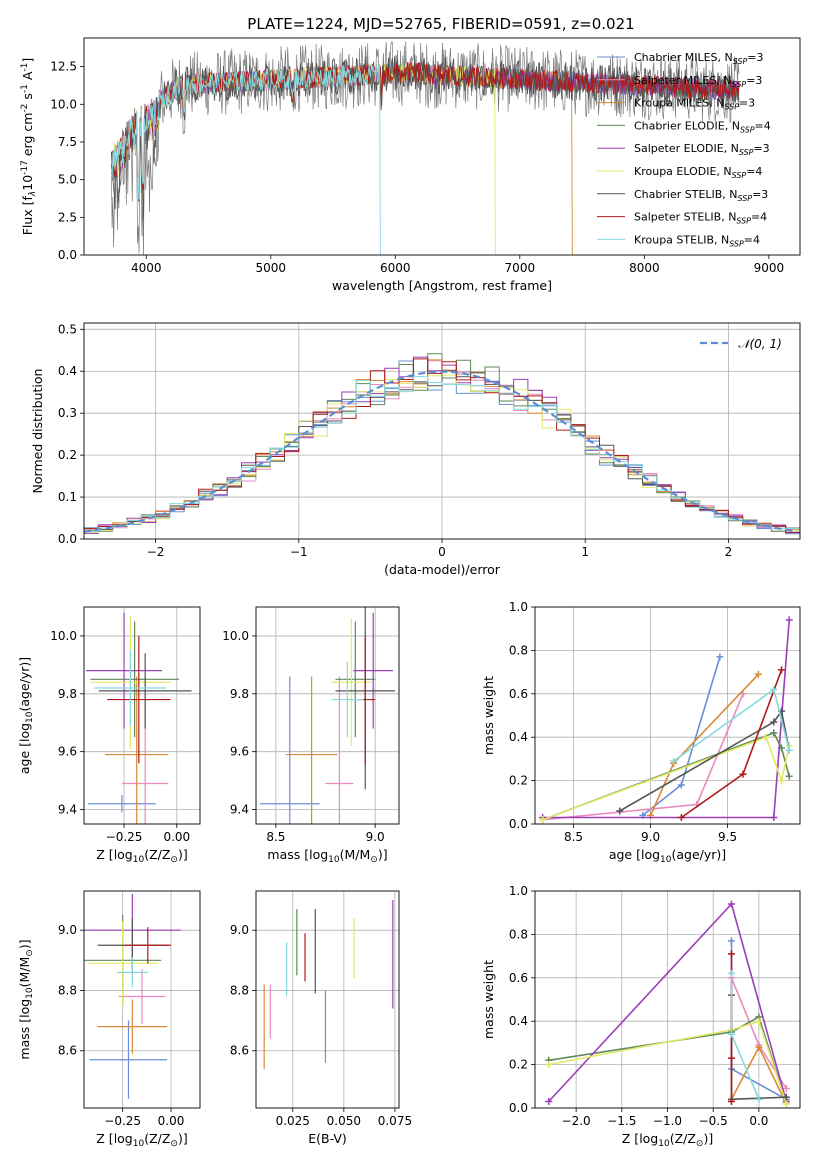  Describe the element at coordinates (239, 990) in the screenshot. I see `y-tick-label: 8.8` at that location.